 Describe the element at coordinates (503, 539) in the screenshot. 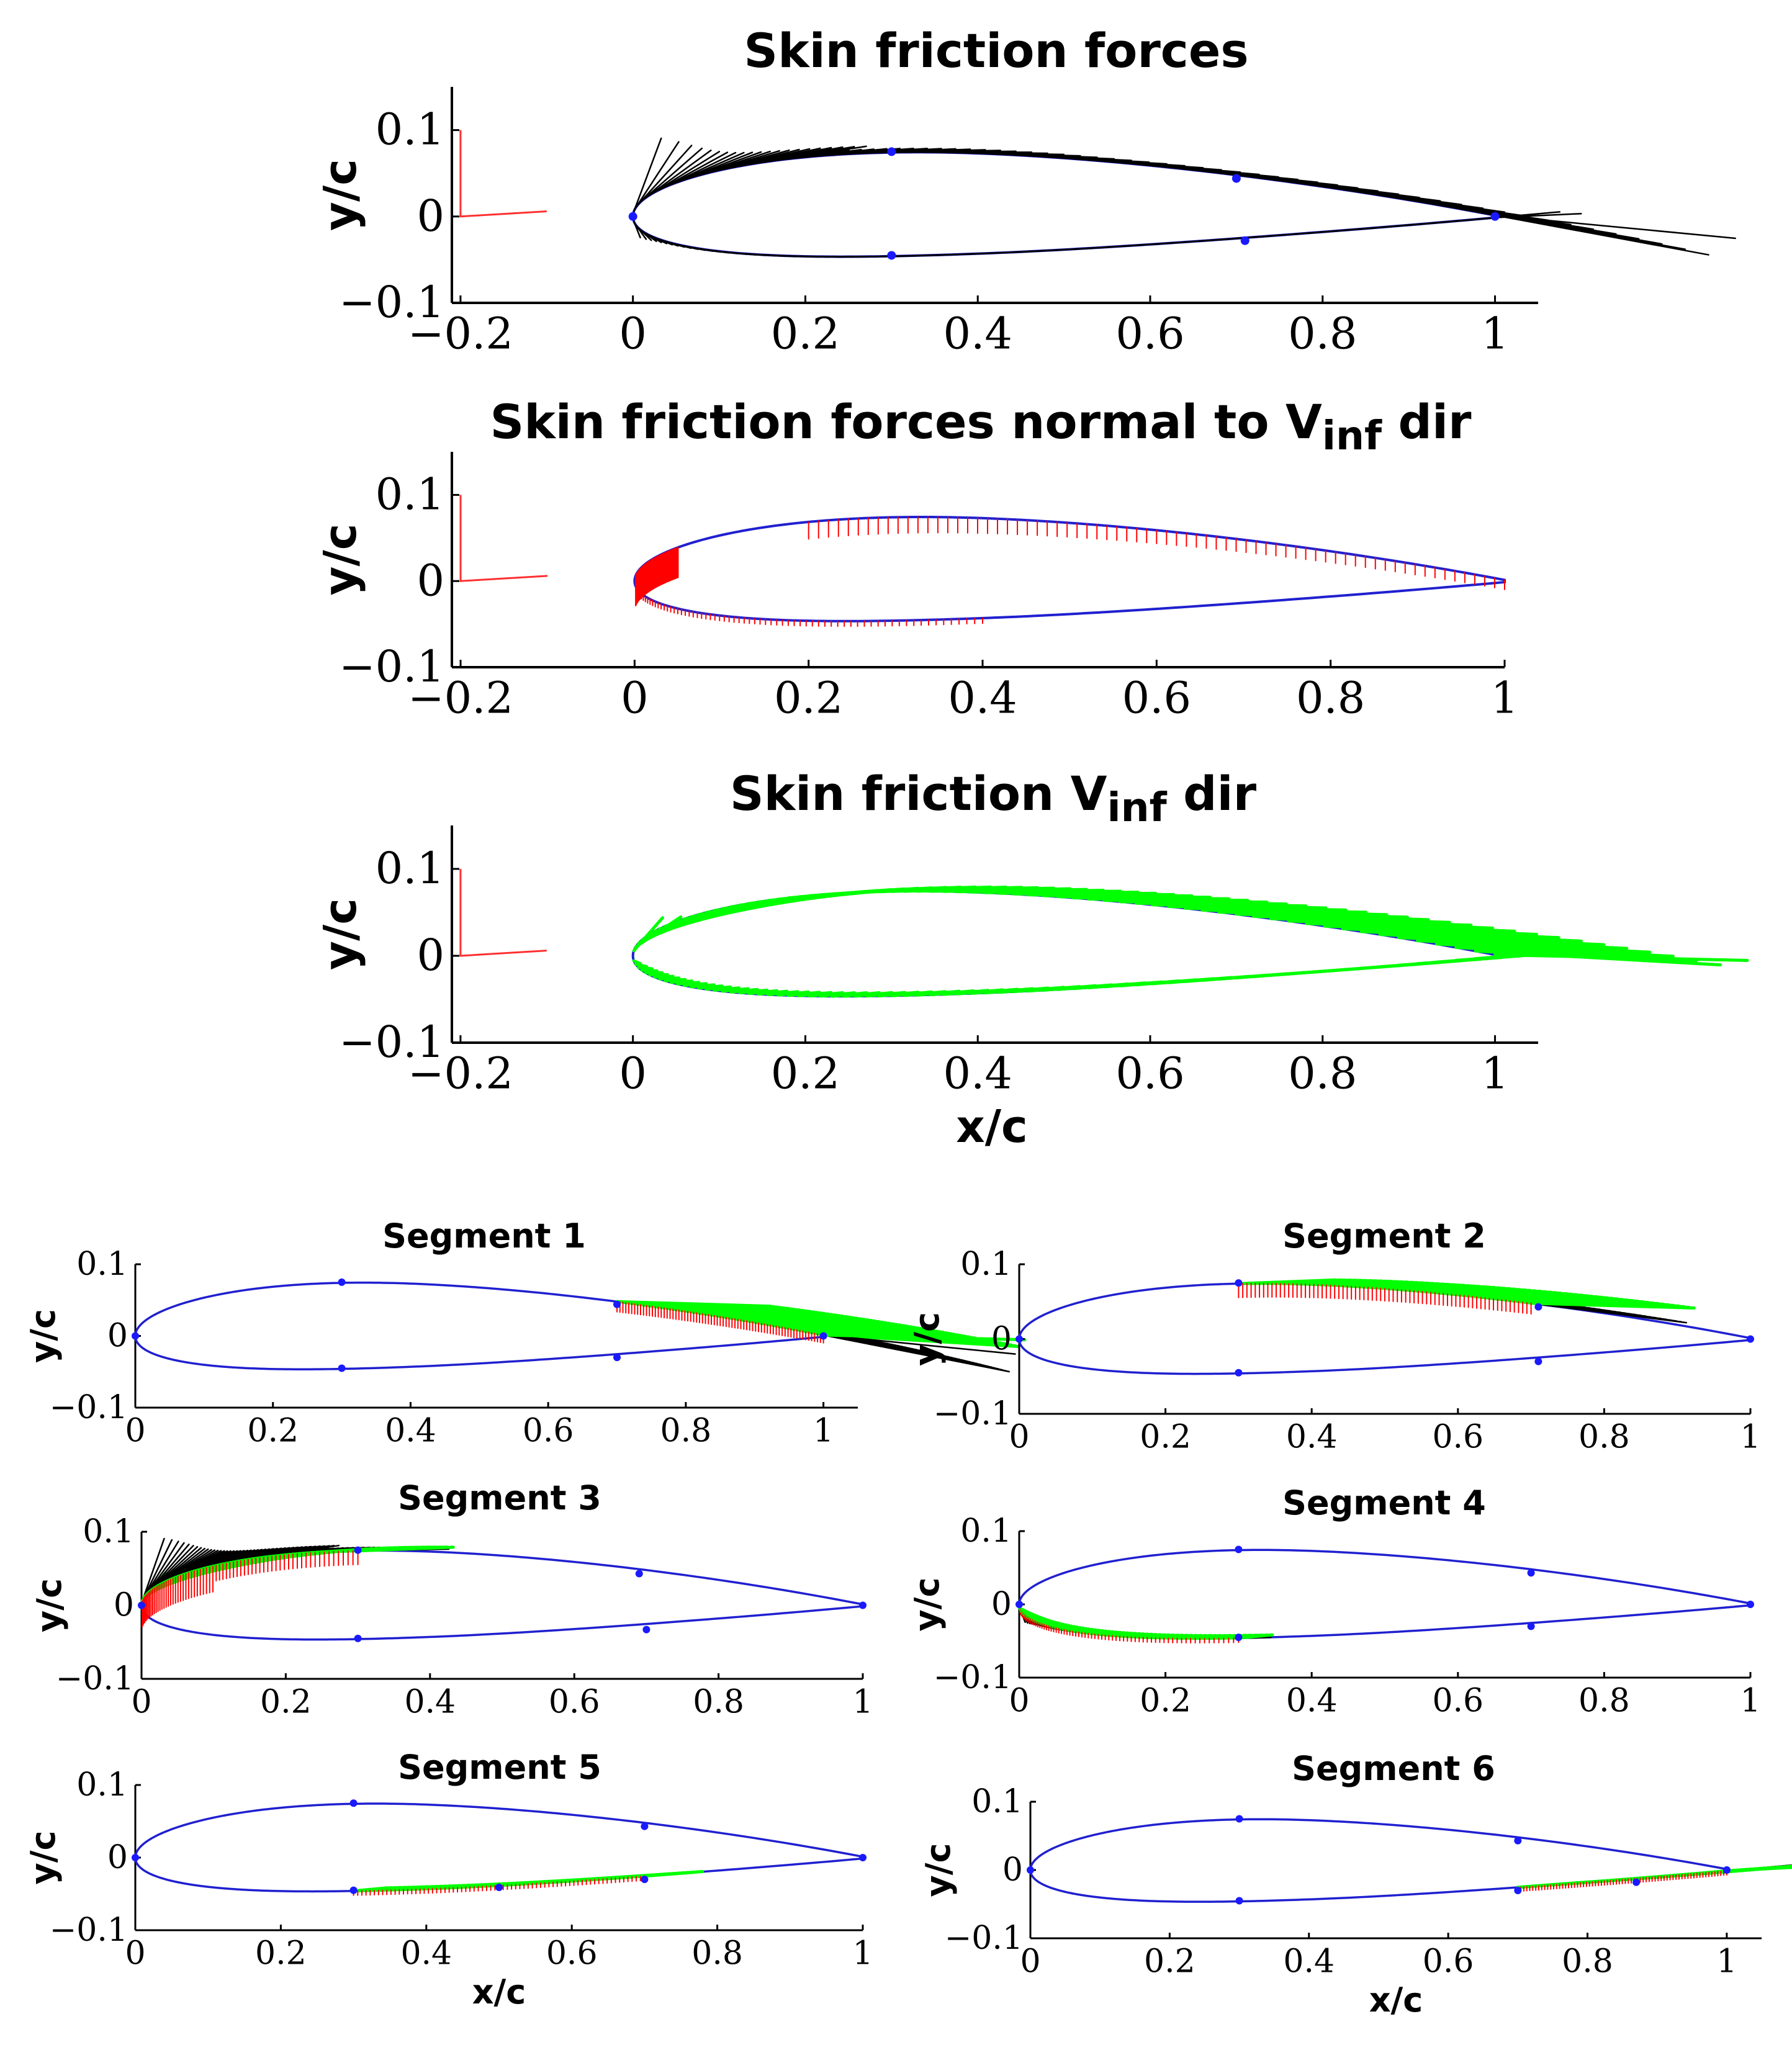

I see `reference-axes` at that location.